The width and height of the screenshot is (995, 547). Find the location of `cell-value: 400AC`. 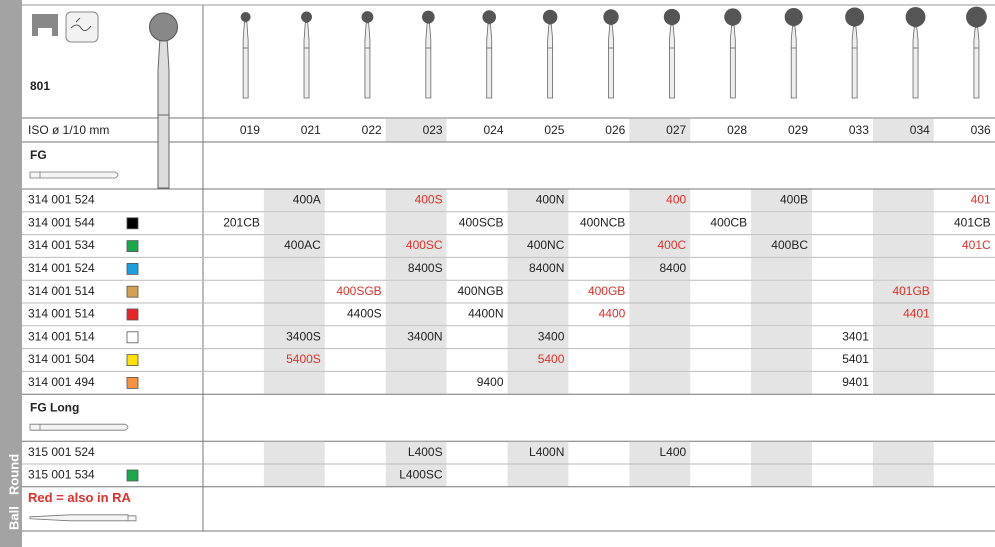

cell-value: 400AC is located at coordinates (302, 245).